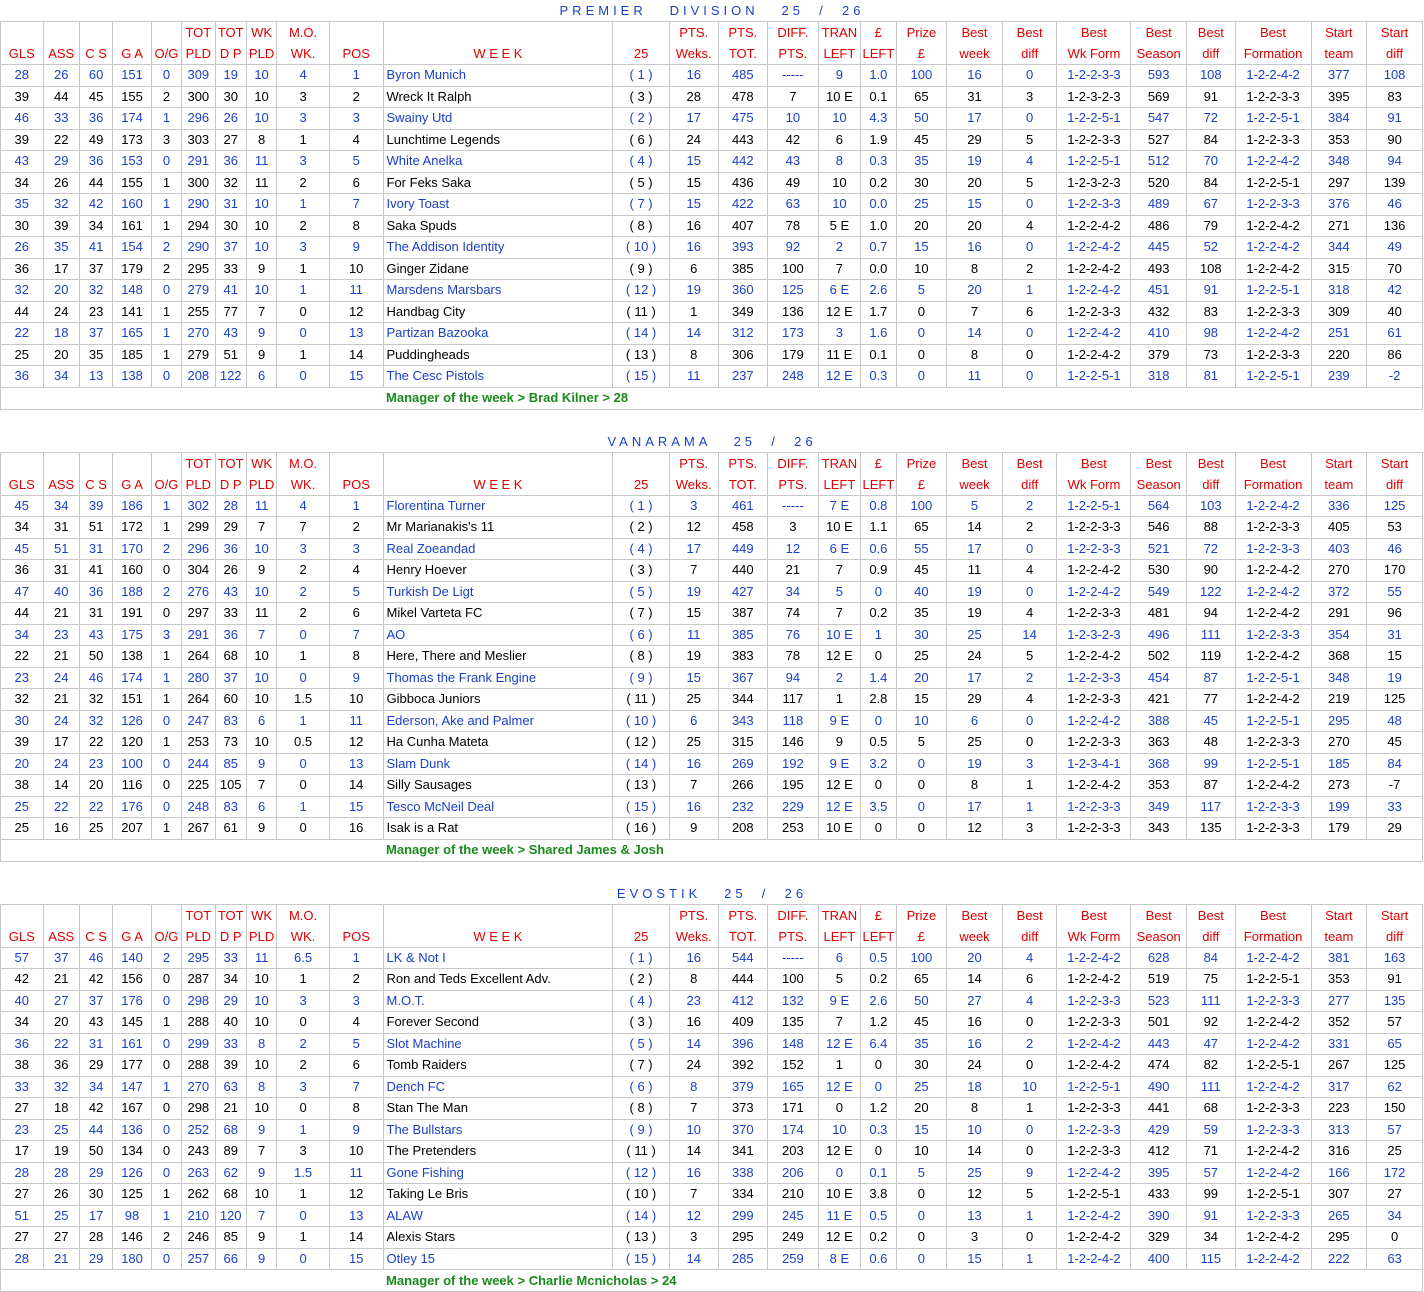  I want to click on table-cell: 31, so click(61, 528).